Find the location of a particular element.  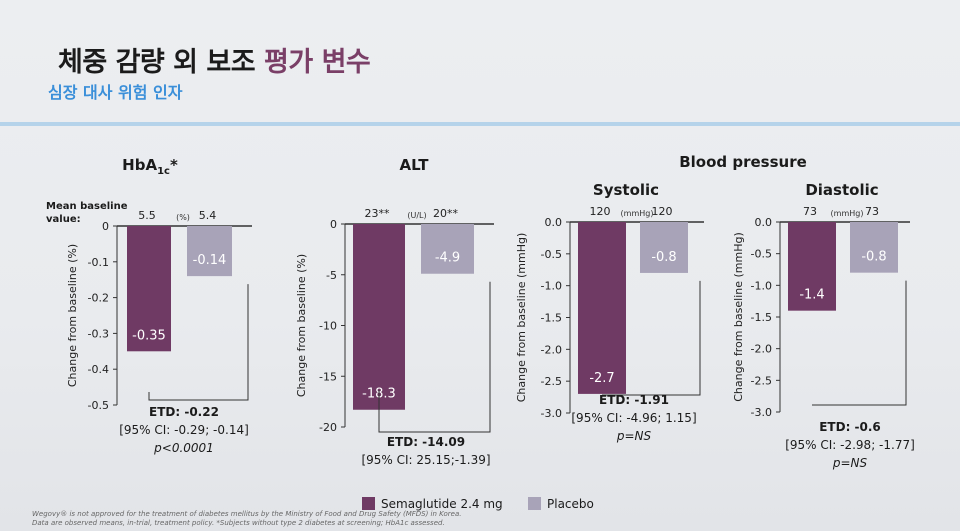

chart1-etd-ci: [95% CI: -0.29; -0.14] is located at coordinates (184, 430).